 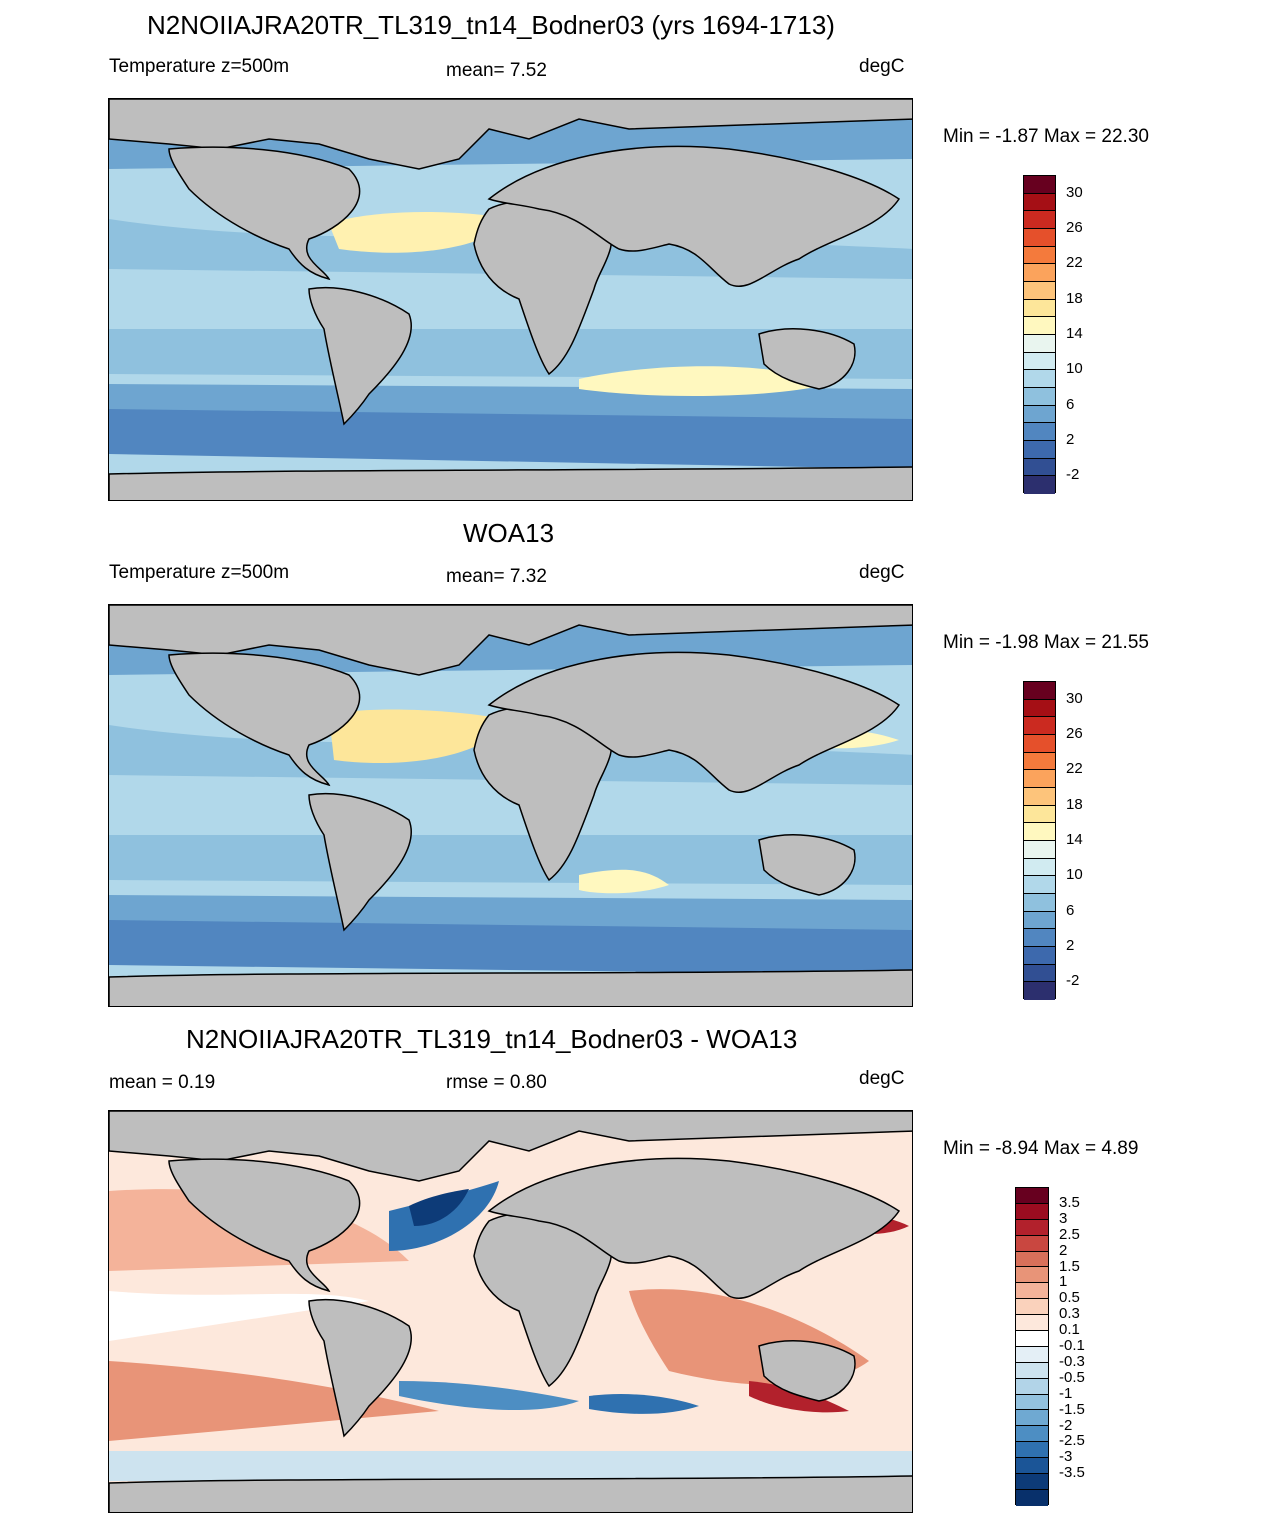 What do you see at coordinates (509, 533) in the screenshot?
I see `panel2-title: WOA13` at bounding box center [509, 533].